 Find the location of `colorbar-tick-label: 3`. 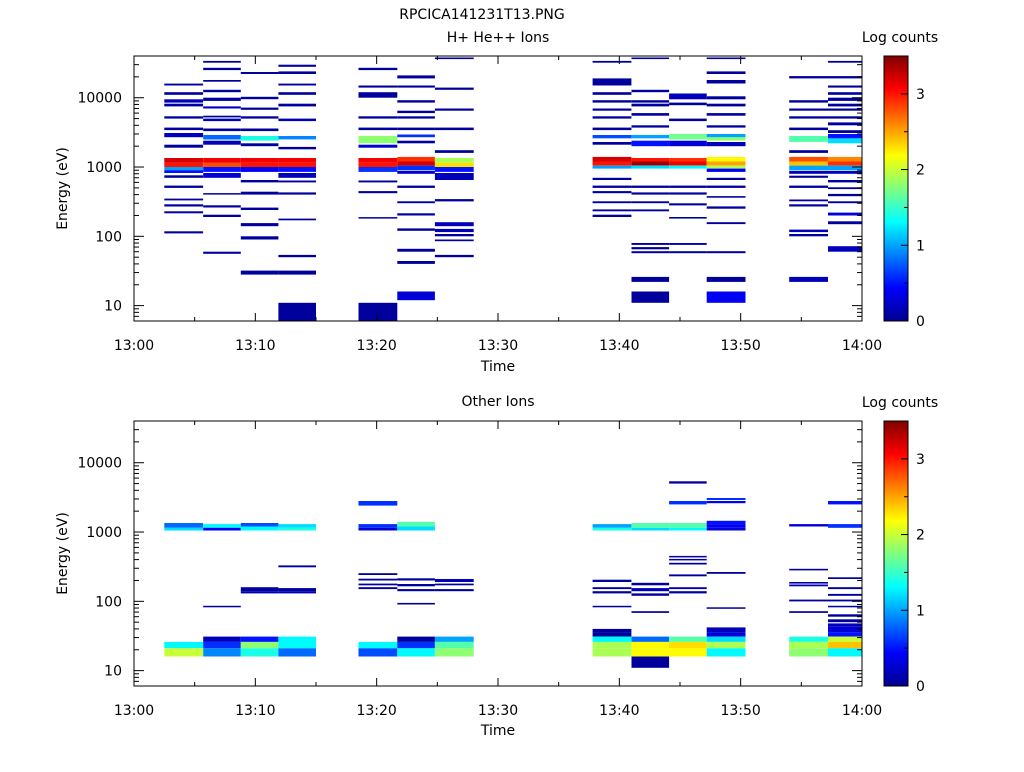

colorbar-tick-label: 3 is located at coordinates (920, 460).